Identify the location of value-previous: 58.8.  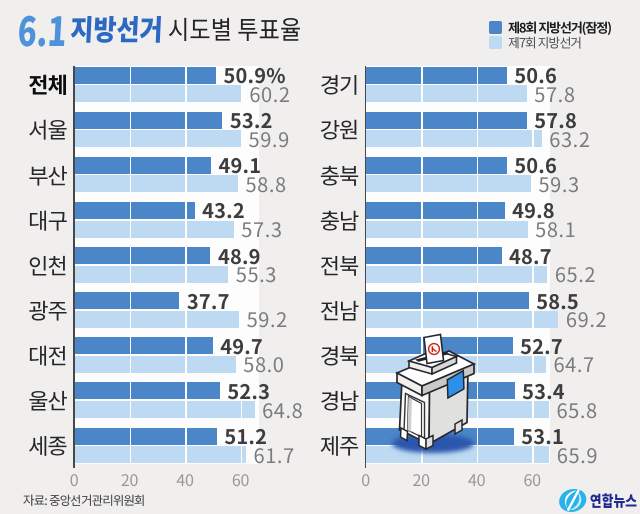
(266, 183).